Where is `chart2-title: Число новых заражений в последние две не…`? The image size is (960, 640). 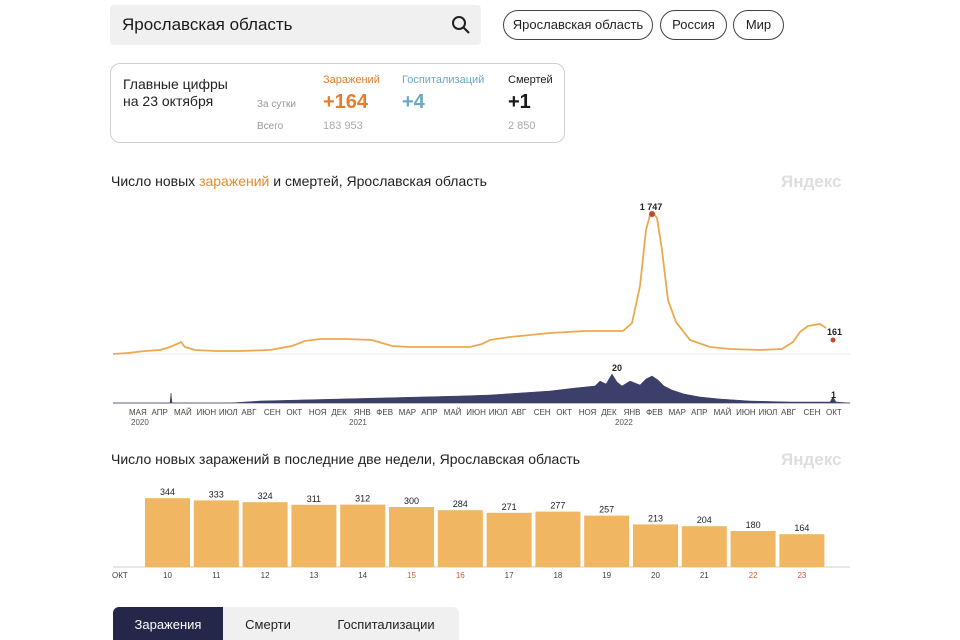 chart2-title: Число новых заражений в последние две не… is located at coordinates (346, 459).